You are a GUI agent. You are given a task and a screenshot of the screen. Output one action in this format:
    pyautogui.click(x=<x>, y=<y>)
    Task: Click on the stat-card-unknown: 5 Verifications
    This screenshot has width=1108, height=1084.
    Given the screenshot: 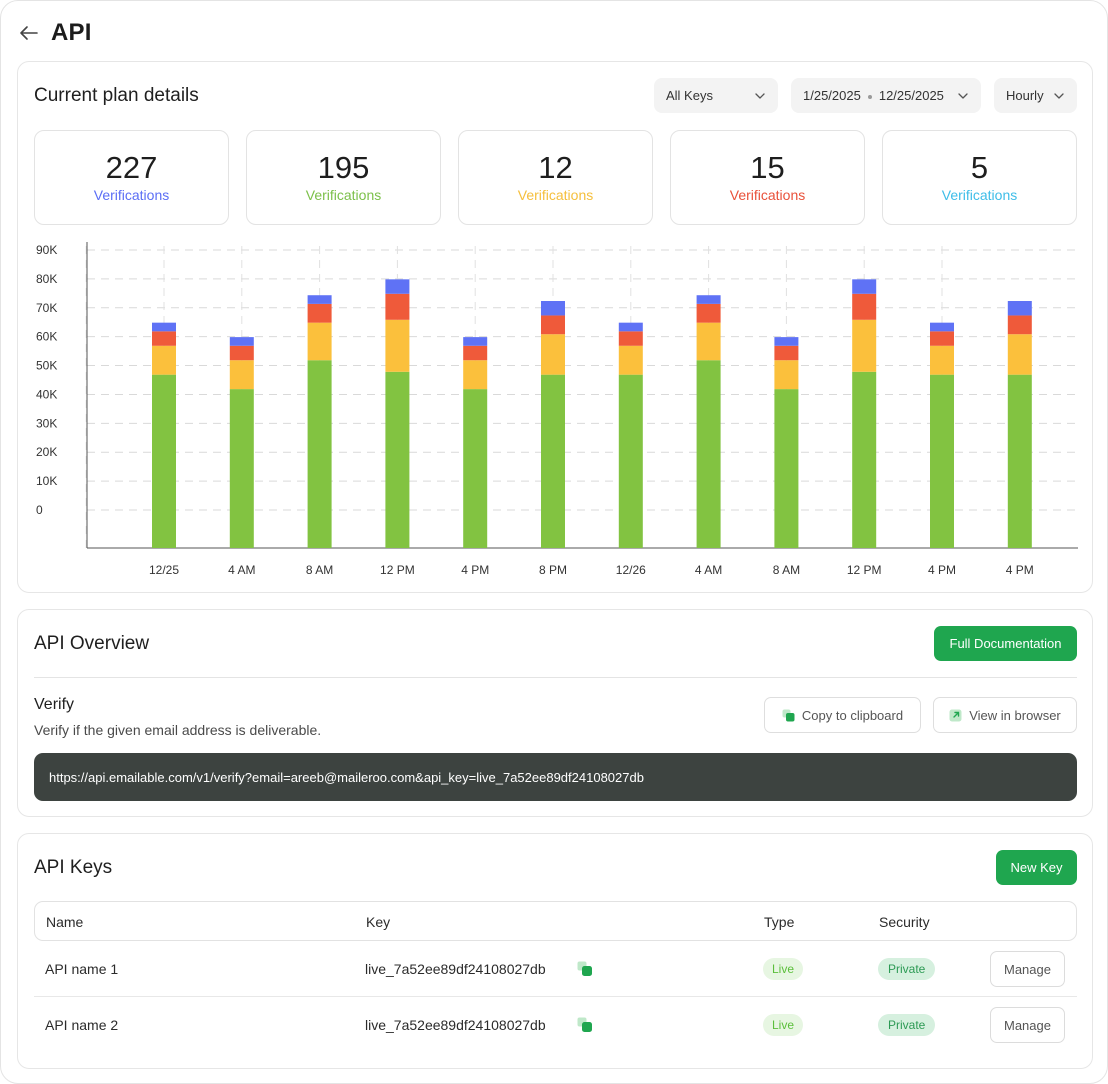 What is the action you would take?
    pyautogui.click(x=979, y=177)
    